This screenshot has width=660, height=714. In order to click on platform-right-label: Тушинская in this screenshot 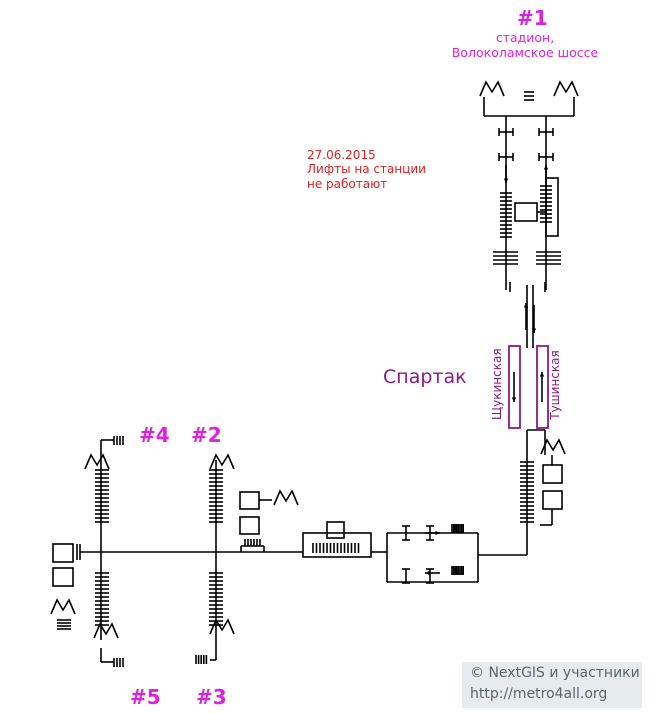, I will do `click(555, 385)`.